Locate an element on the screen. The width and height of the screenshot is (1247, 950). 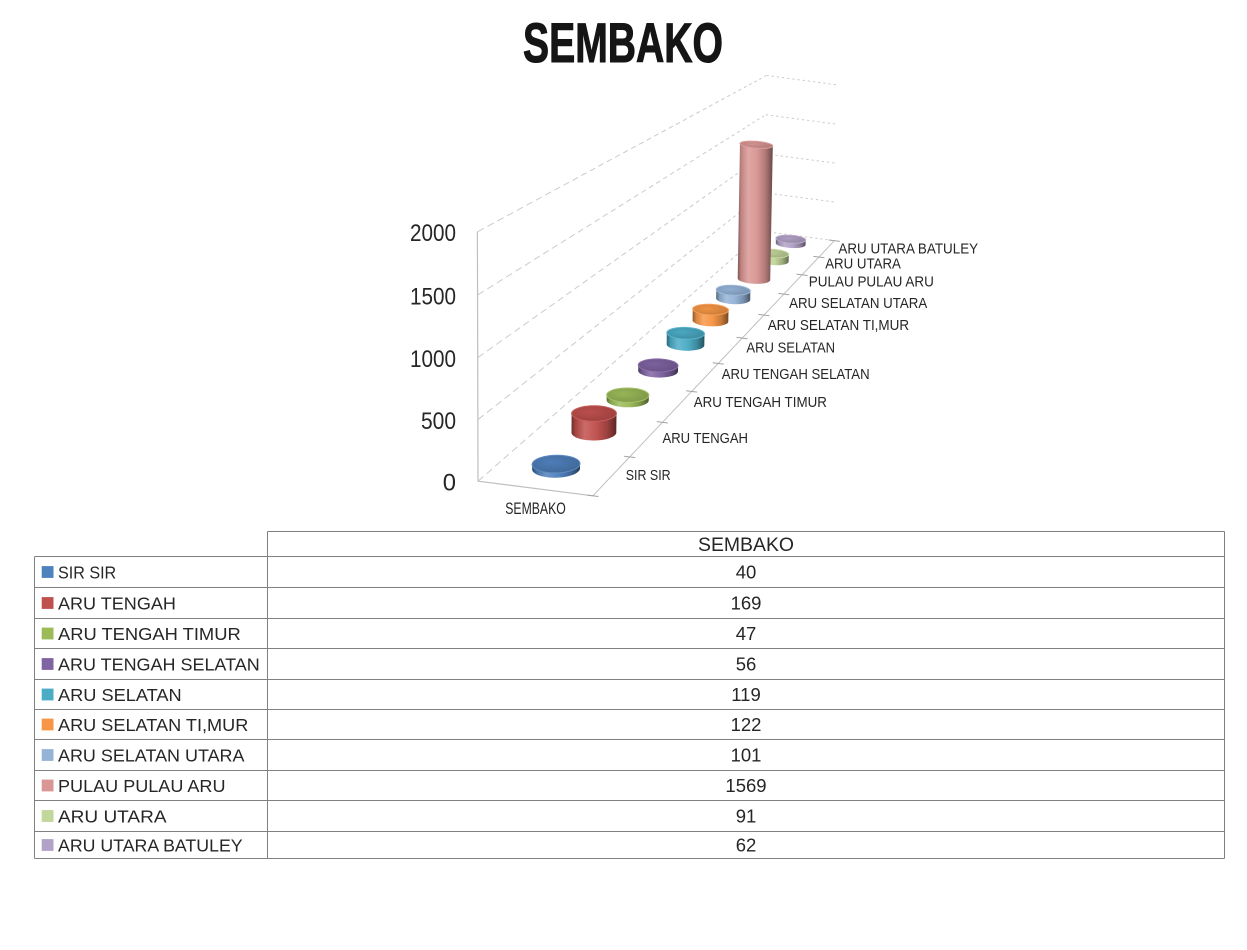
svg-text: 2000 is located at coordinates (433, 233).